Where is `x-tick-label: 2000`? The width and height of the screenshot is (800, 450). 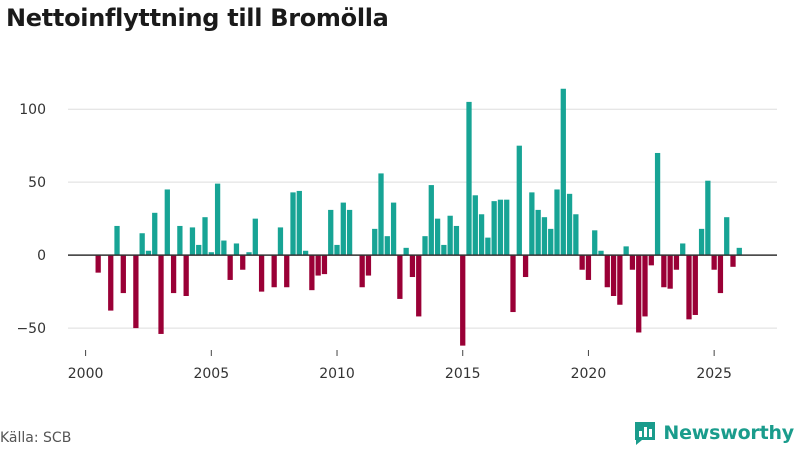
x-tick-label: 2000 is located at coordinates (86, 374).